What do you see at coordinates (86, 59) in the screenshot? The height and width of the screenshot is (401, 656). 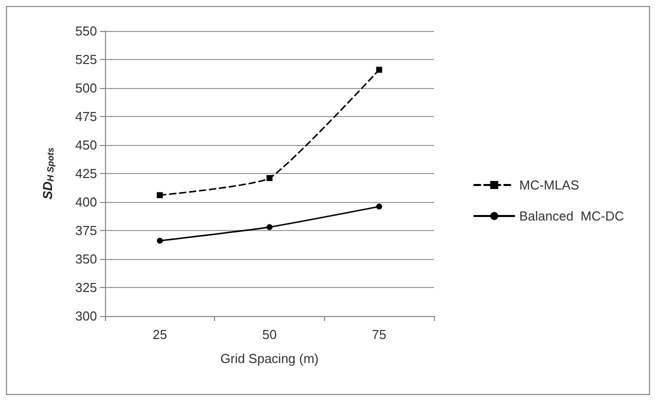 I see `y-tick-label: 525` at bounding box center [86, 59].